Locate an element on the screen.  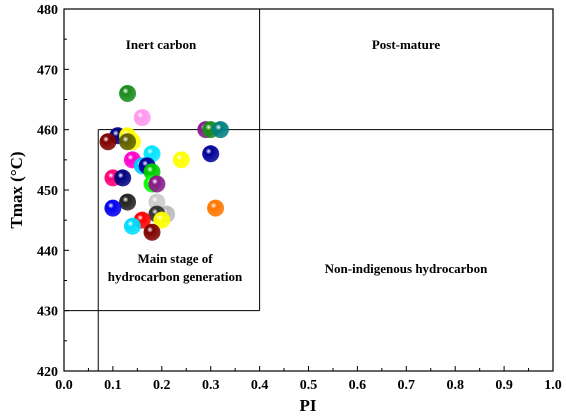
y-tick-label: 470 is located at coordinates (47, 70).